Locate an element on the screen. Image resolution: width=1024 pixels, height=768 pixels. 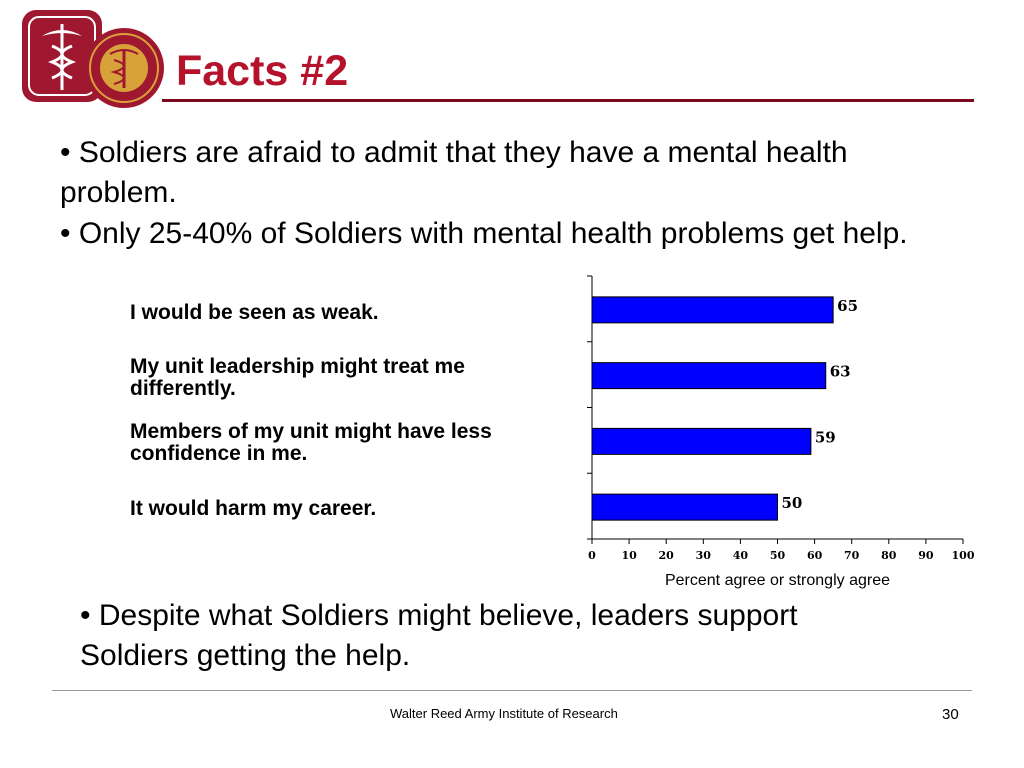
x-tick-label: 30 is located at coordinates (704, 555).